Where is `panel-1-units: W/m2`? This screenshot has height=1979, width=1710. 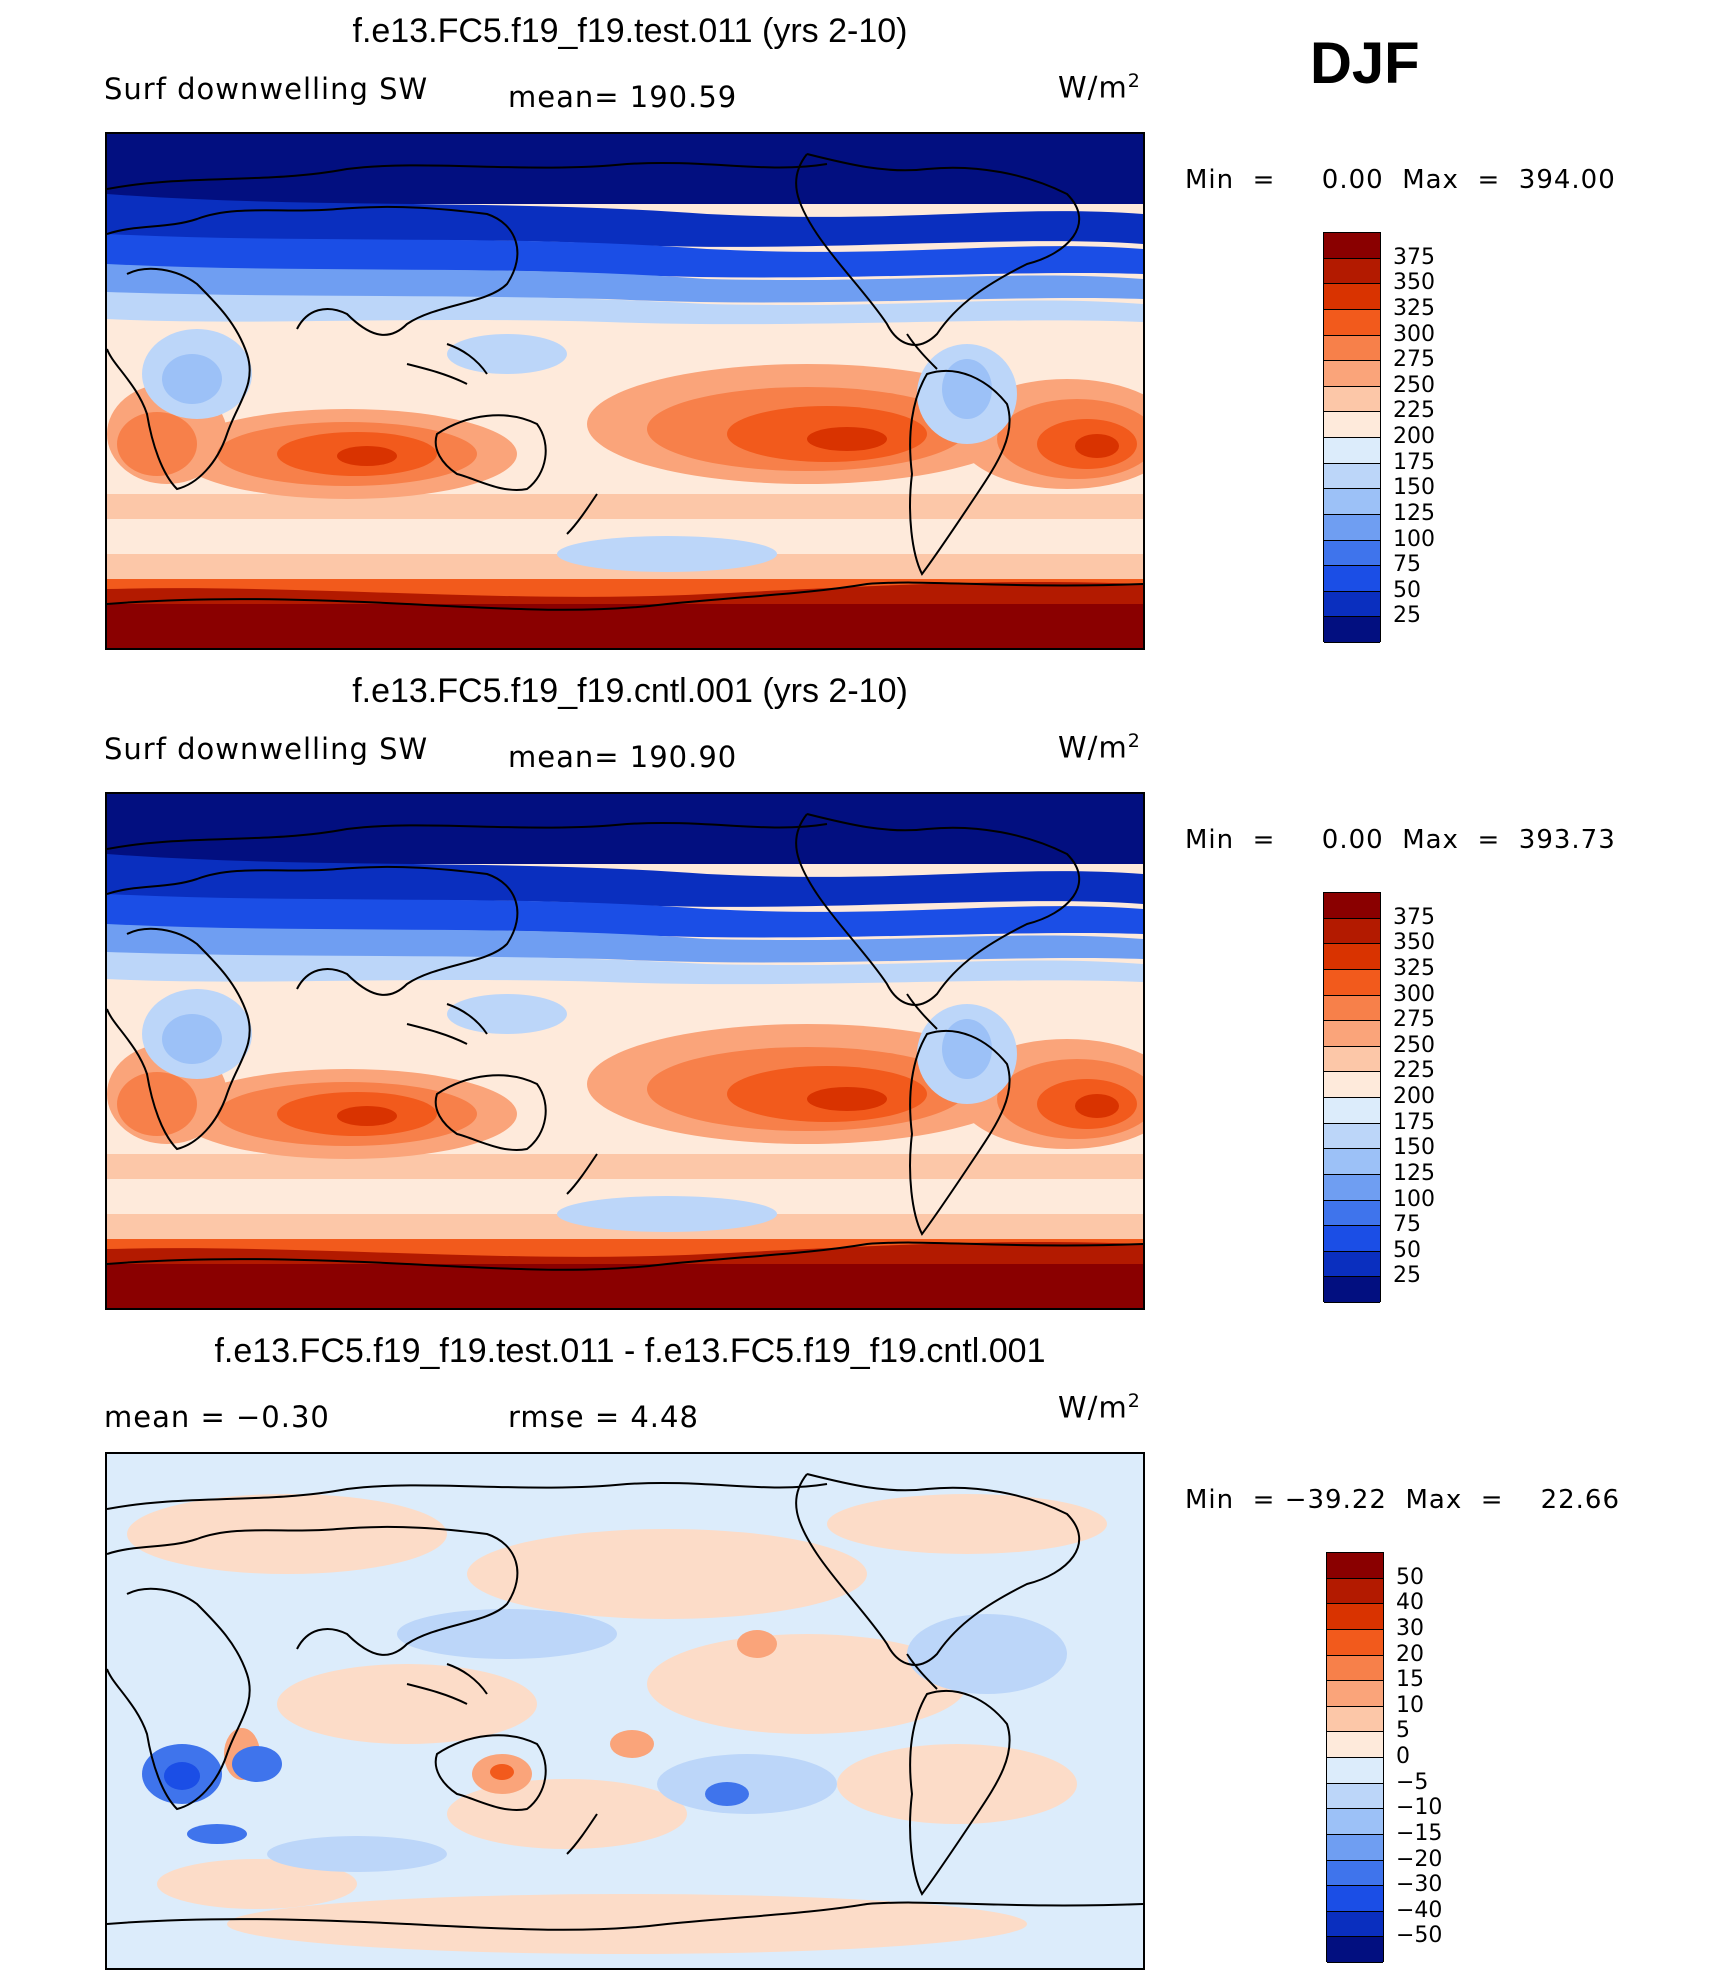
panel-1-units: W/m2 is located at coordinates (1099, 87).